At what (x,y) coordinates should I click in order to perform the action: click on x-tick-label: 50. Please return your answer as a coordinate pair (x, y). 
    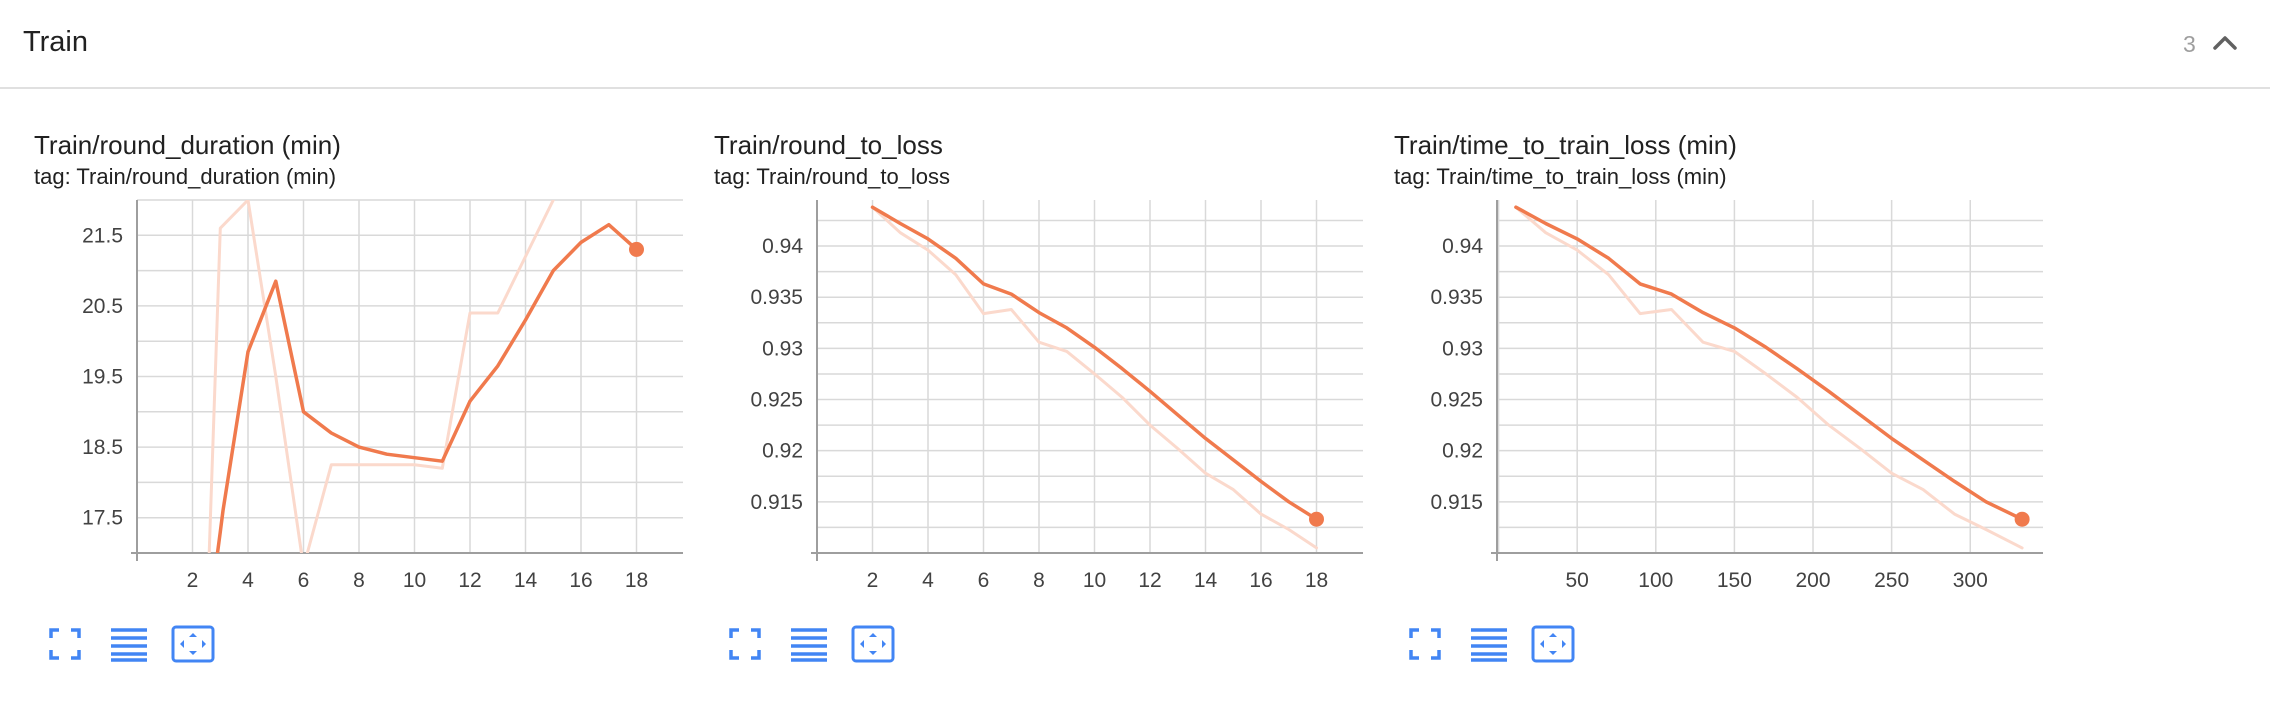
    Looking at the image, I should click on (1577, 580).